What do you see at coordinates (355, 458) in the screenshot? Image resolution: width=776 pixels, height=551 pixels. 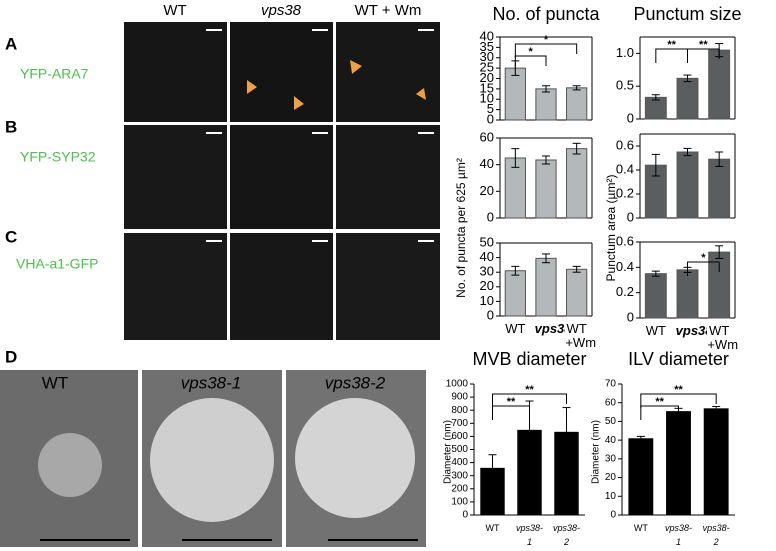 I see `mvb` at bounding box center [355, 458].